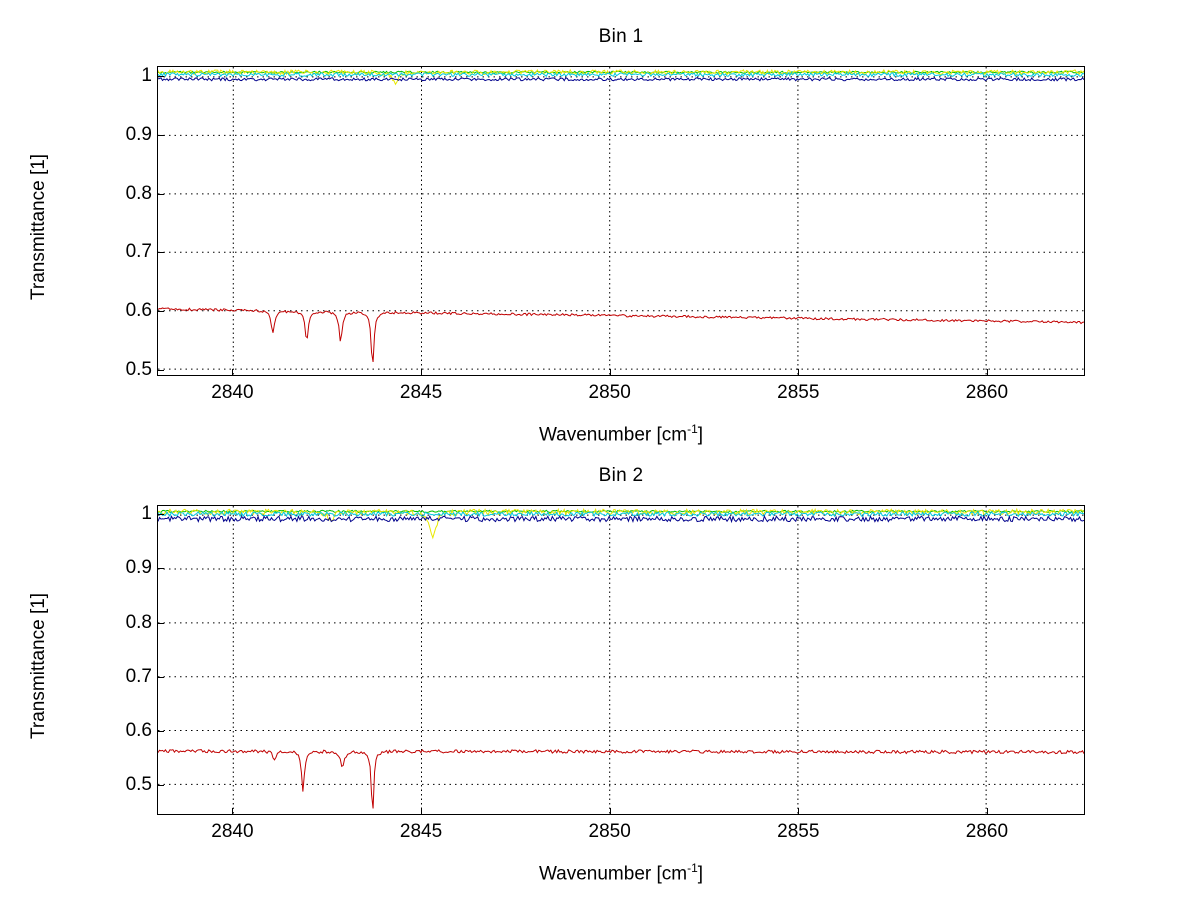 Image resolution: width=1200 pixels, height=901 pixels. What do you see at coordinates (108, 222) in the screenshot?
I see `y-axis-ticks-bin-1: 0.5 0.6 0.7 0.8 0.9 1` at bounding box center [108, 222].